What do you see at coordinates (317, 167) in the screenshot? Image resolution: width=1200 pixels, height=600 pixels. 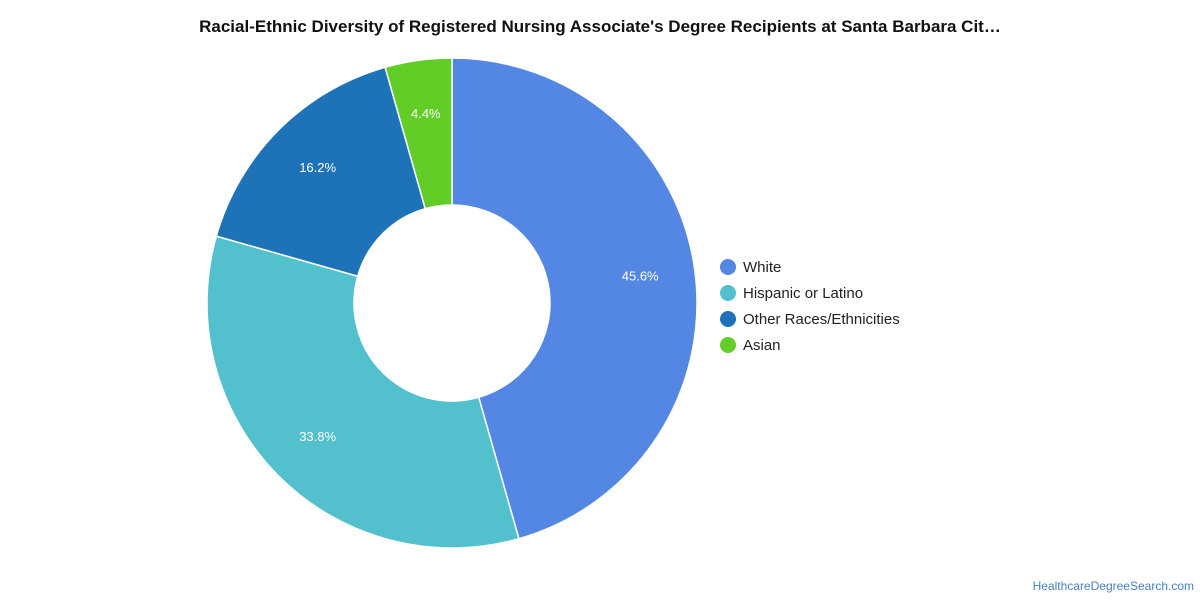 I see `slice-label-other-races-ethnicities: 16.2%` at bounding box center [317, 167].